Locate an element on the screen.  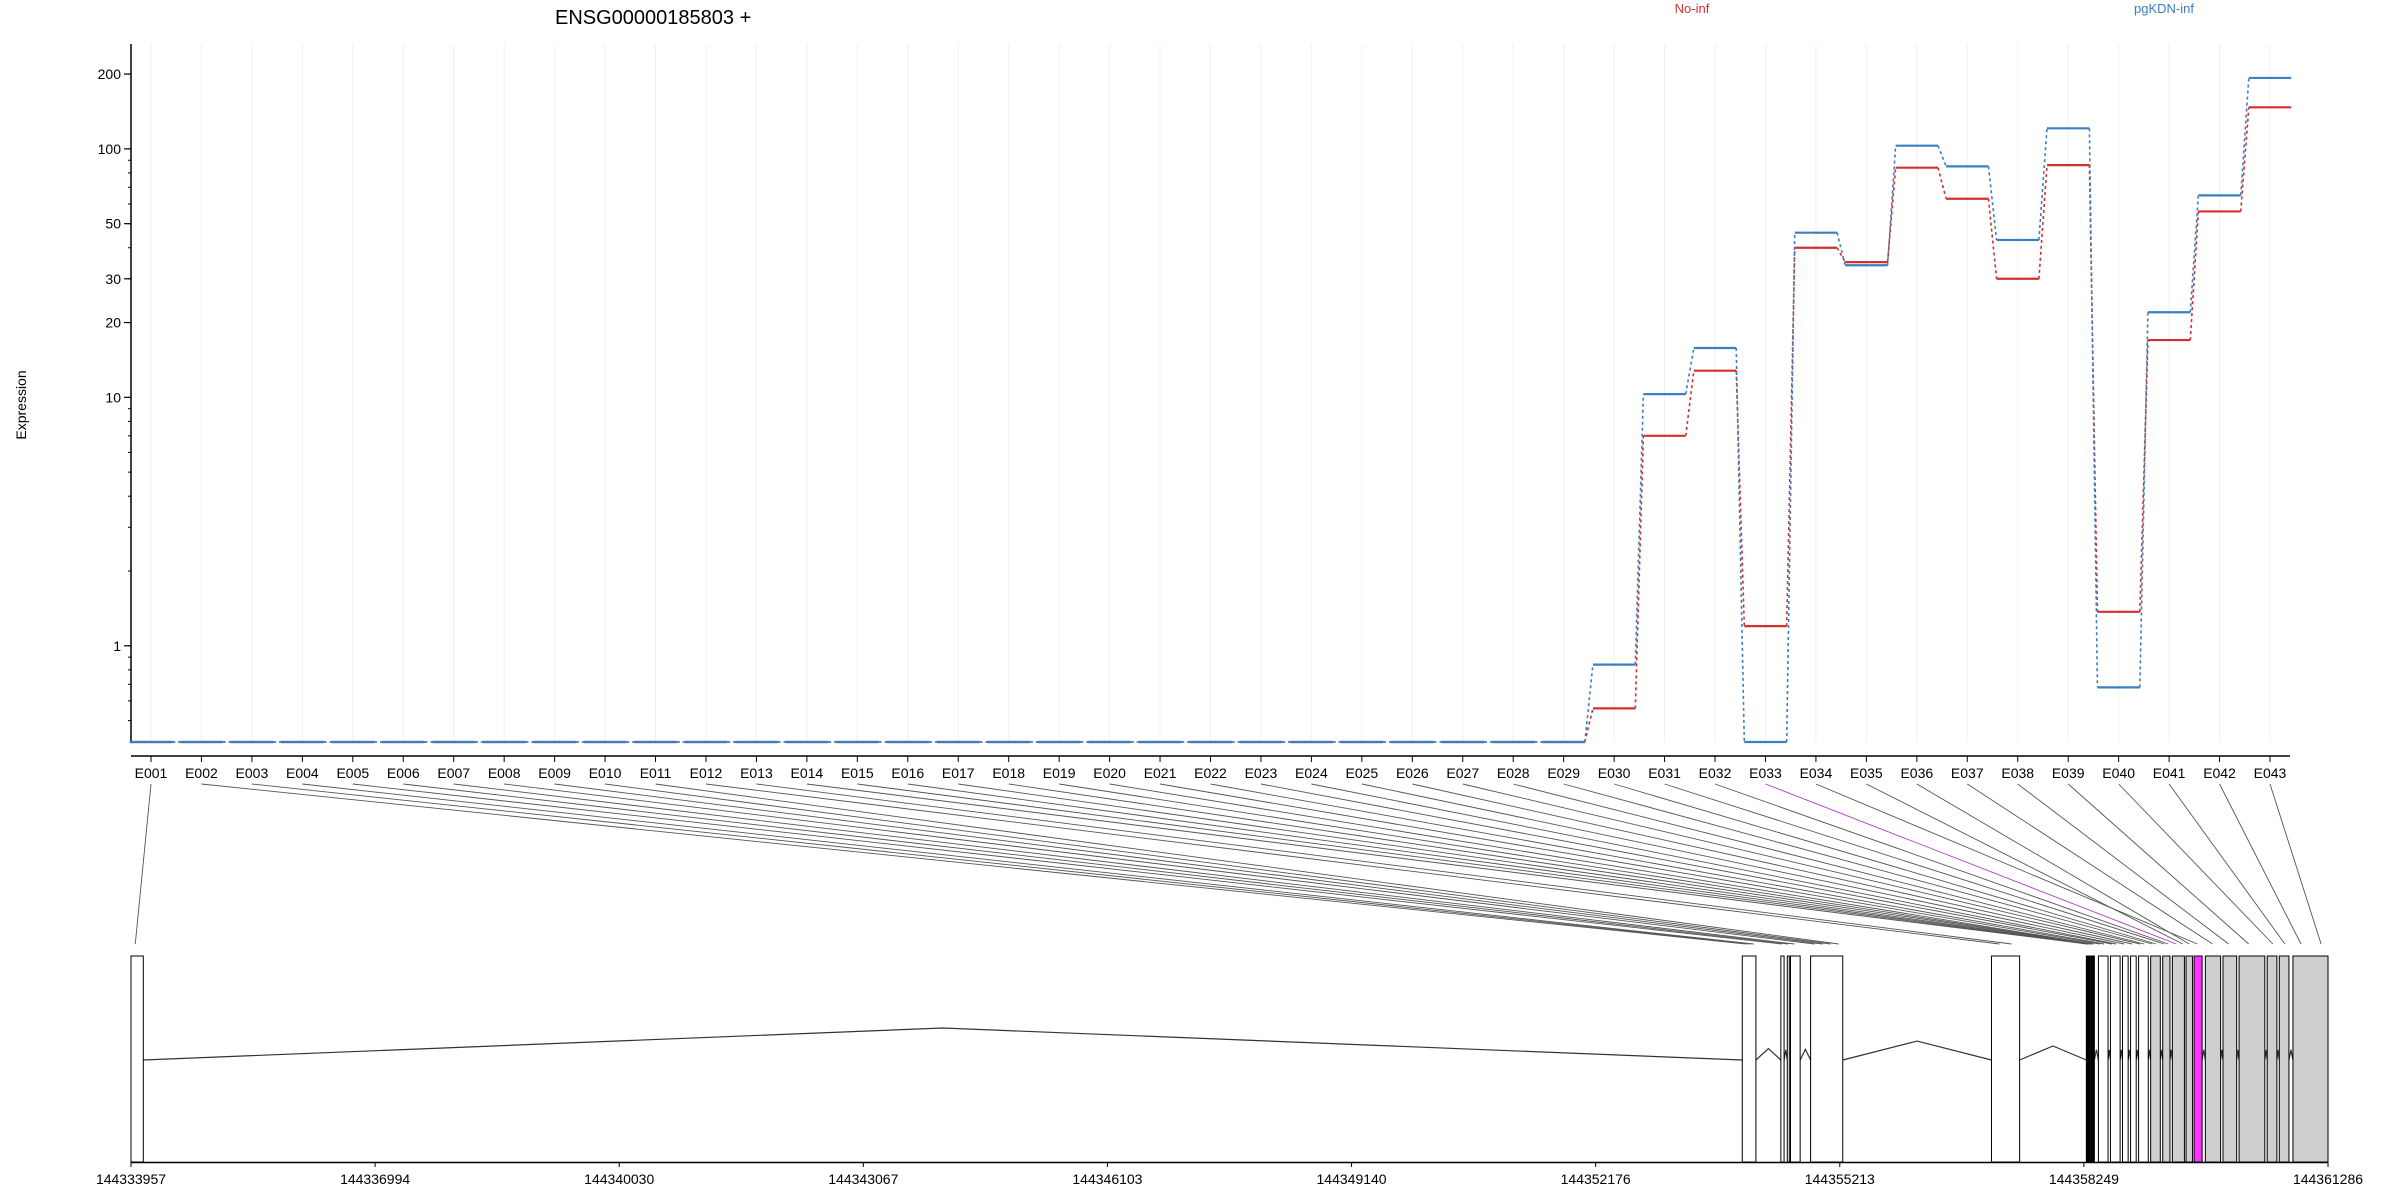
x-tick-label: E016 is located at coordinates (907, 773).